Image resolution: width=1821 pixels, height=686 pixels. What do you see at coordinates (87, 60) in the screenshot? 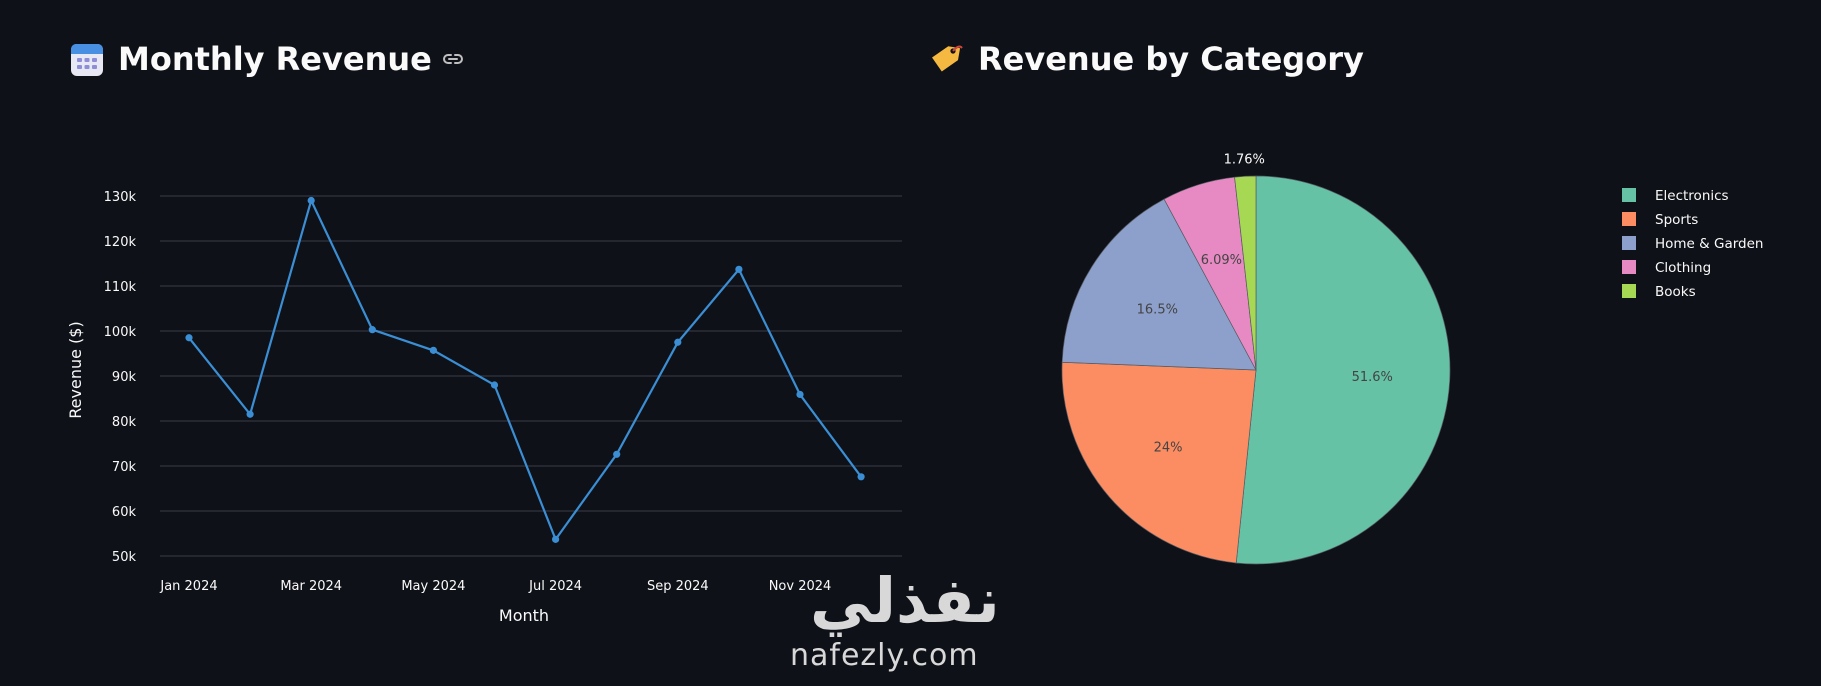
I see `calendar-icon` at bounding box center [87, 60].